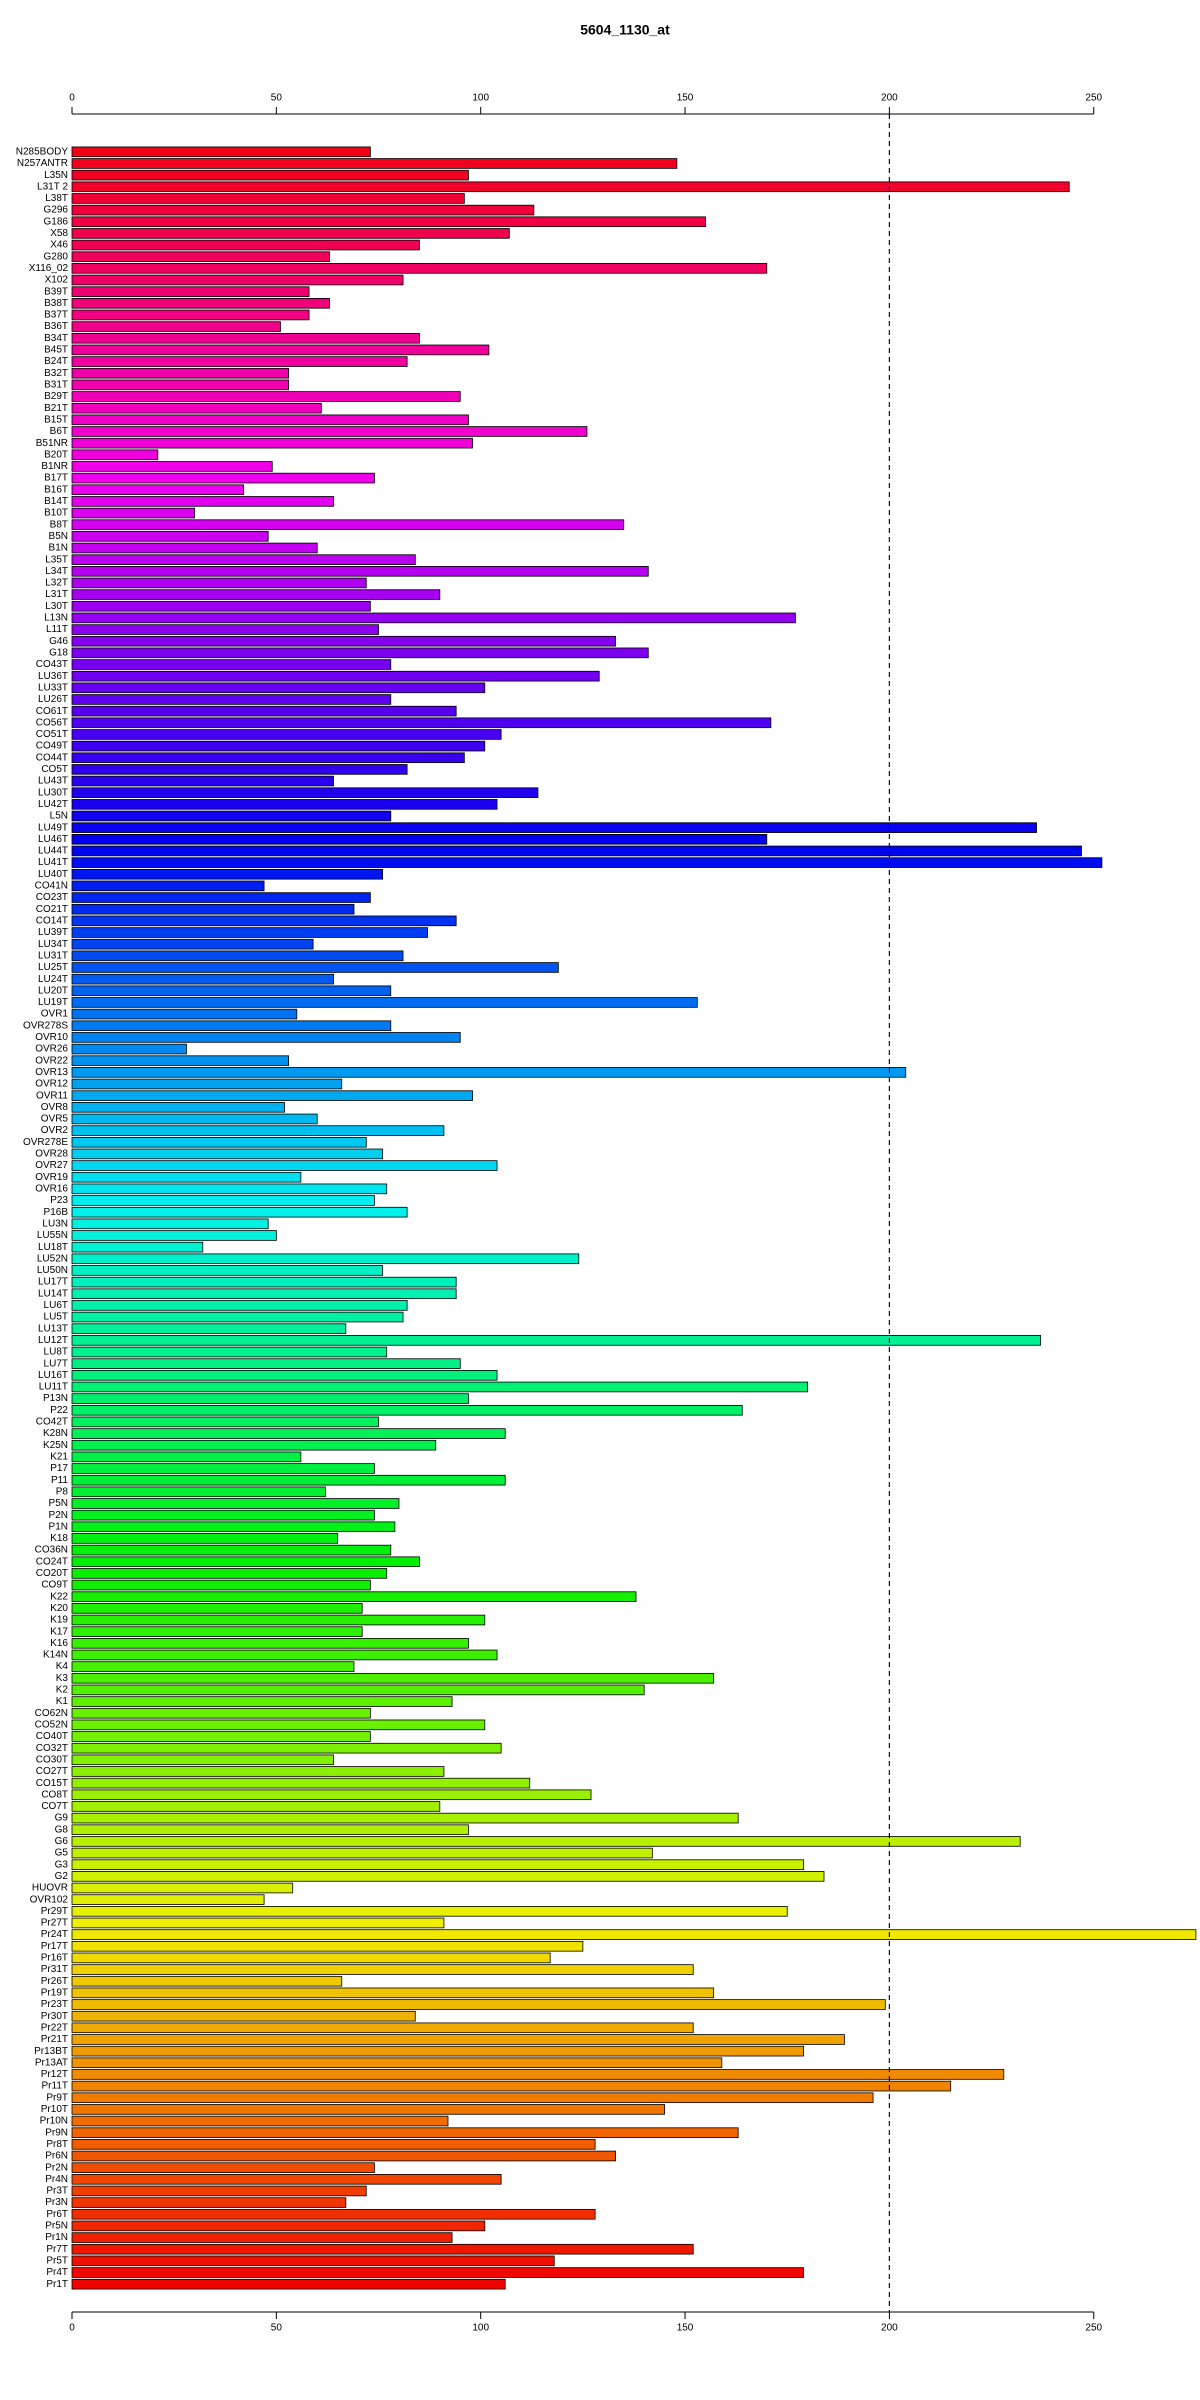 This screenshot has height=2400, width=1200. I want to click on y-tick-label: Pr1T, so click(57, 2284).